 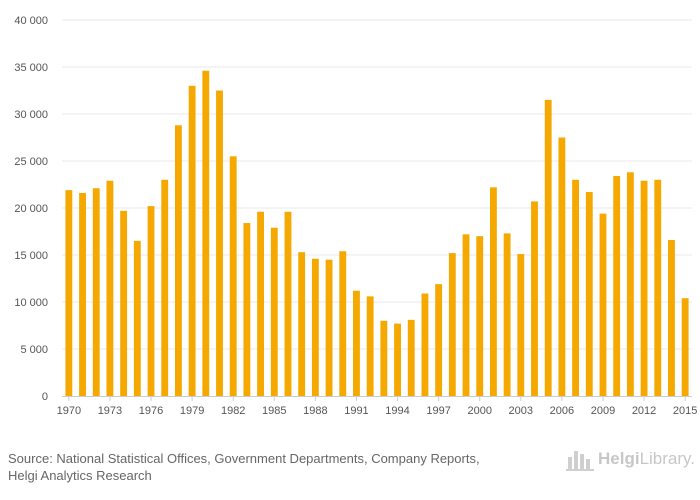 I want to click on y-tick-label: 20 000, so click(x=31, y=209).